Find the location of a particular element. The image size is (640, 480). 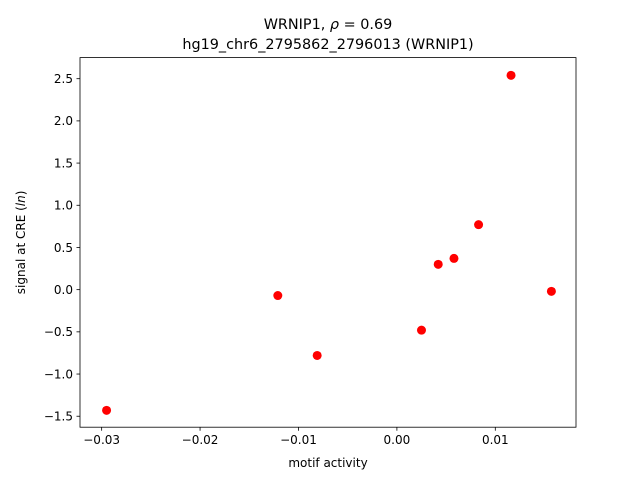

y-axis-ticks: −1.5 −1.0 −0.5 0.0 0.5 1.0 1.5 2.0 2.5 is located at coordinates (62, 248).